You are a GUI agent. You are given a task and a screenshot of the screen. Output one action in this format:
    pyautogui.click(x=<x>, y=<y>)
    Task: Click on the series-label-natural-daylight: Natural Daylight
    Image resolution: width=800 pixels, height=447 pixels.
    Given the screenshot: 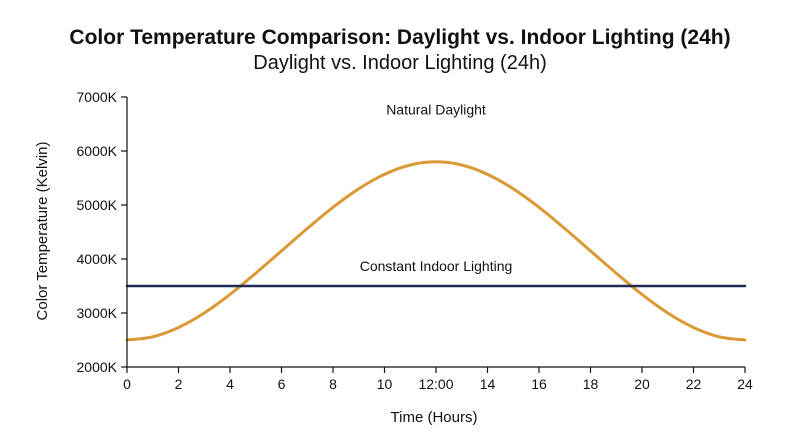 What is the action you would take?
    pyautogui.click(x=436, y=109)
    